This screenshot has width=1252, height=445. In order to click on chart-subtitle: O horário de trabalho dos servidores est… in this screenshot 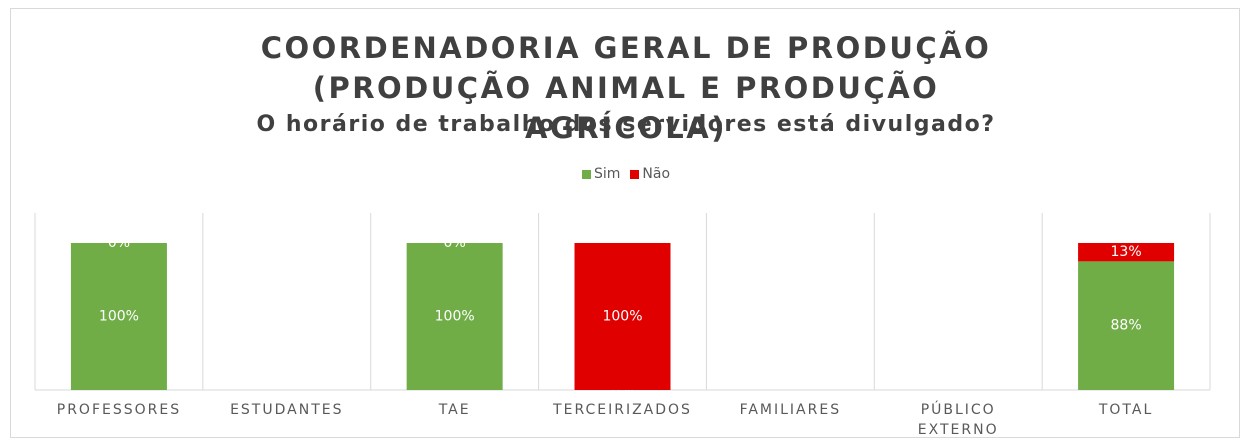, I will do `click(626, 124)`.